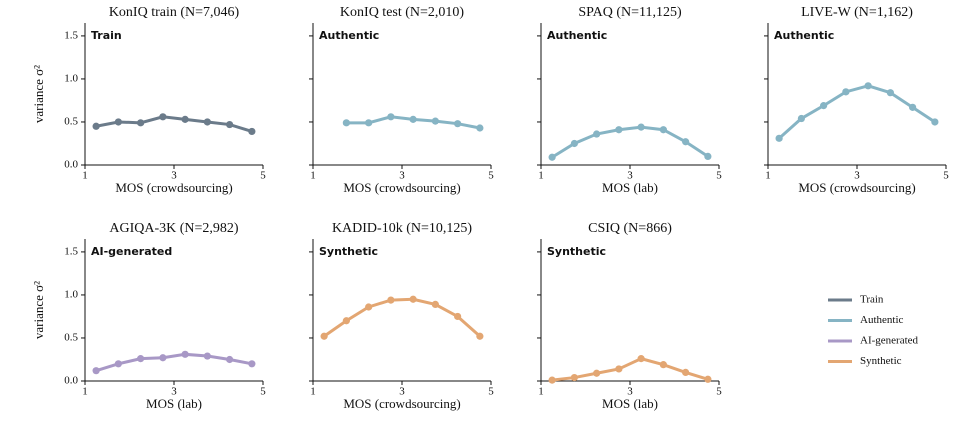 The width and height of the screenshot is (967, 433). Describe the element at coordinates (889, 341) in the screenshot. I see `legend-label: AI-generated` at that location.